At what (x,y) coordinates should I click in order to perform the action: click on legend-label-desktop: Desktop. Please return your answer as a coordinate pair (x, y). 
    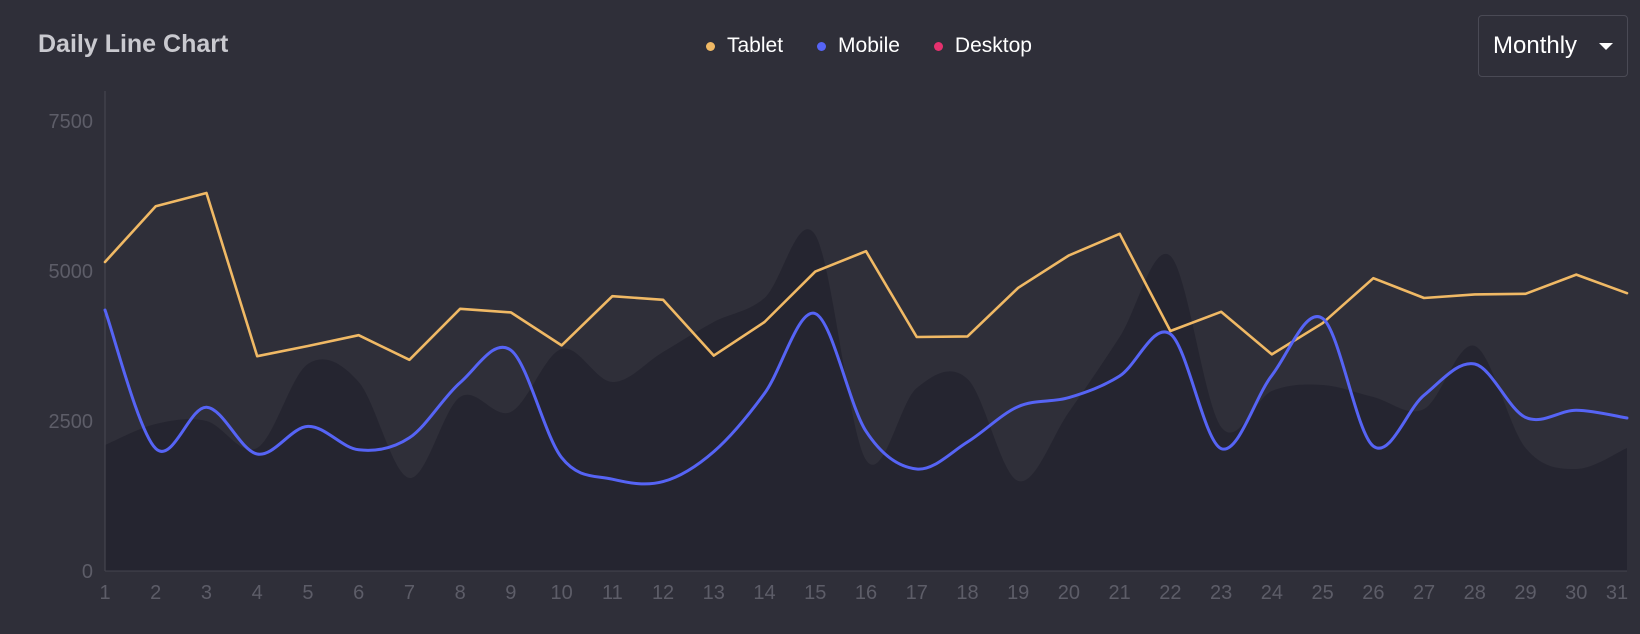
    Looking at the image, I should click on (993, 45).